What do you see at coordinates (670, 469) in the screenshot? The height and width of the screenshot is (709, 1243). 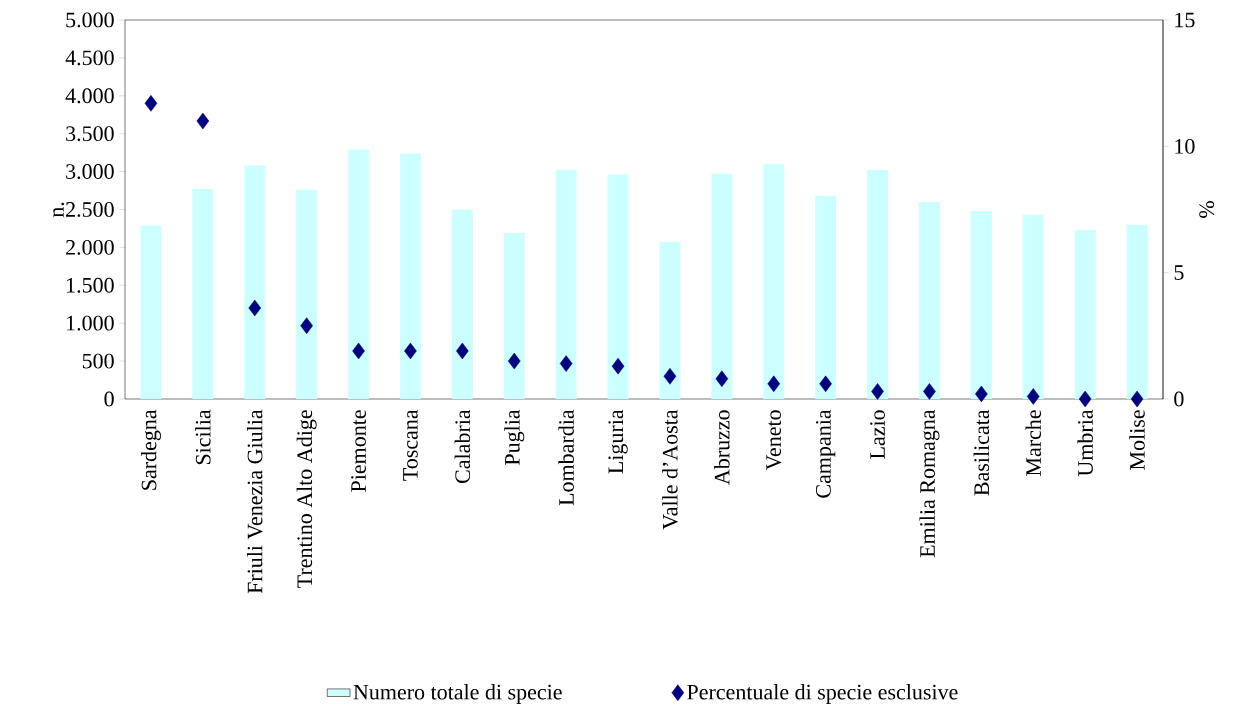 I see `x-tick-label: Valle d’Aosta` at bounding box center [670, 469].